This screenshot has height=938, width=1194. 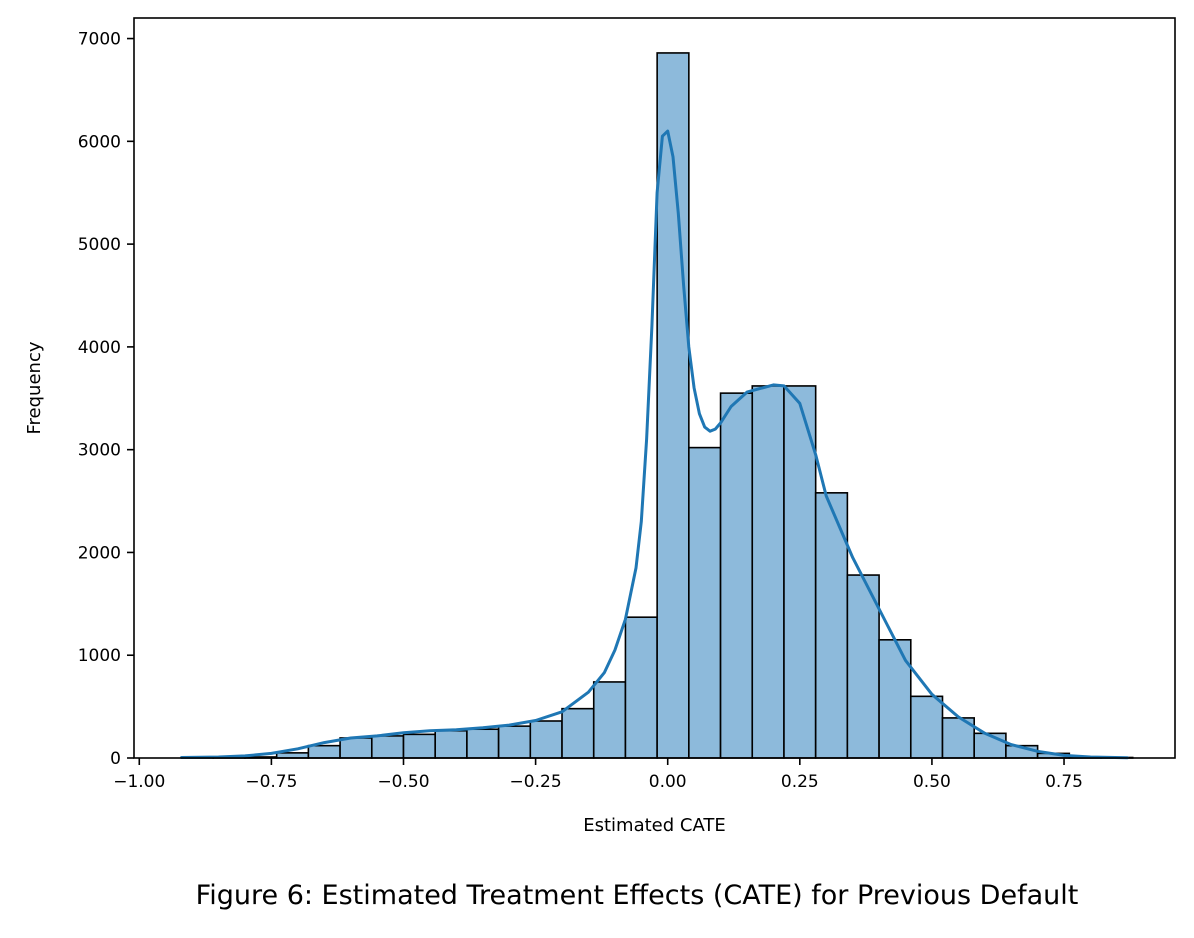 I want to click on y-tick-label: 4000, so click(x=99, y=348).